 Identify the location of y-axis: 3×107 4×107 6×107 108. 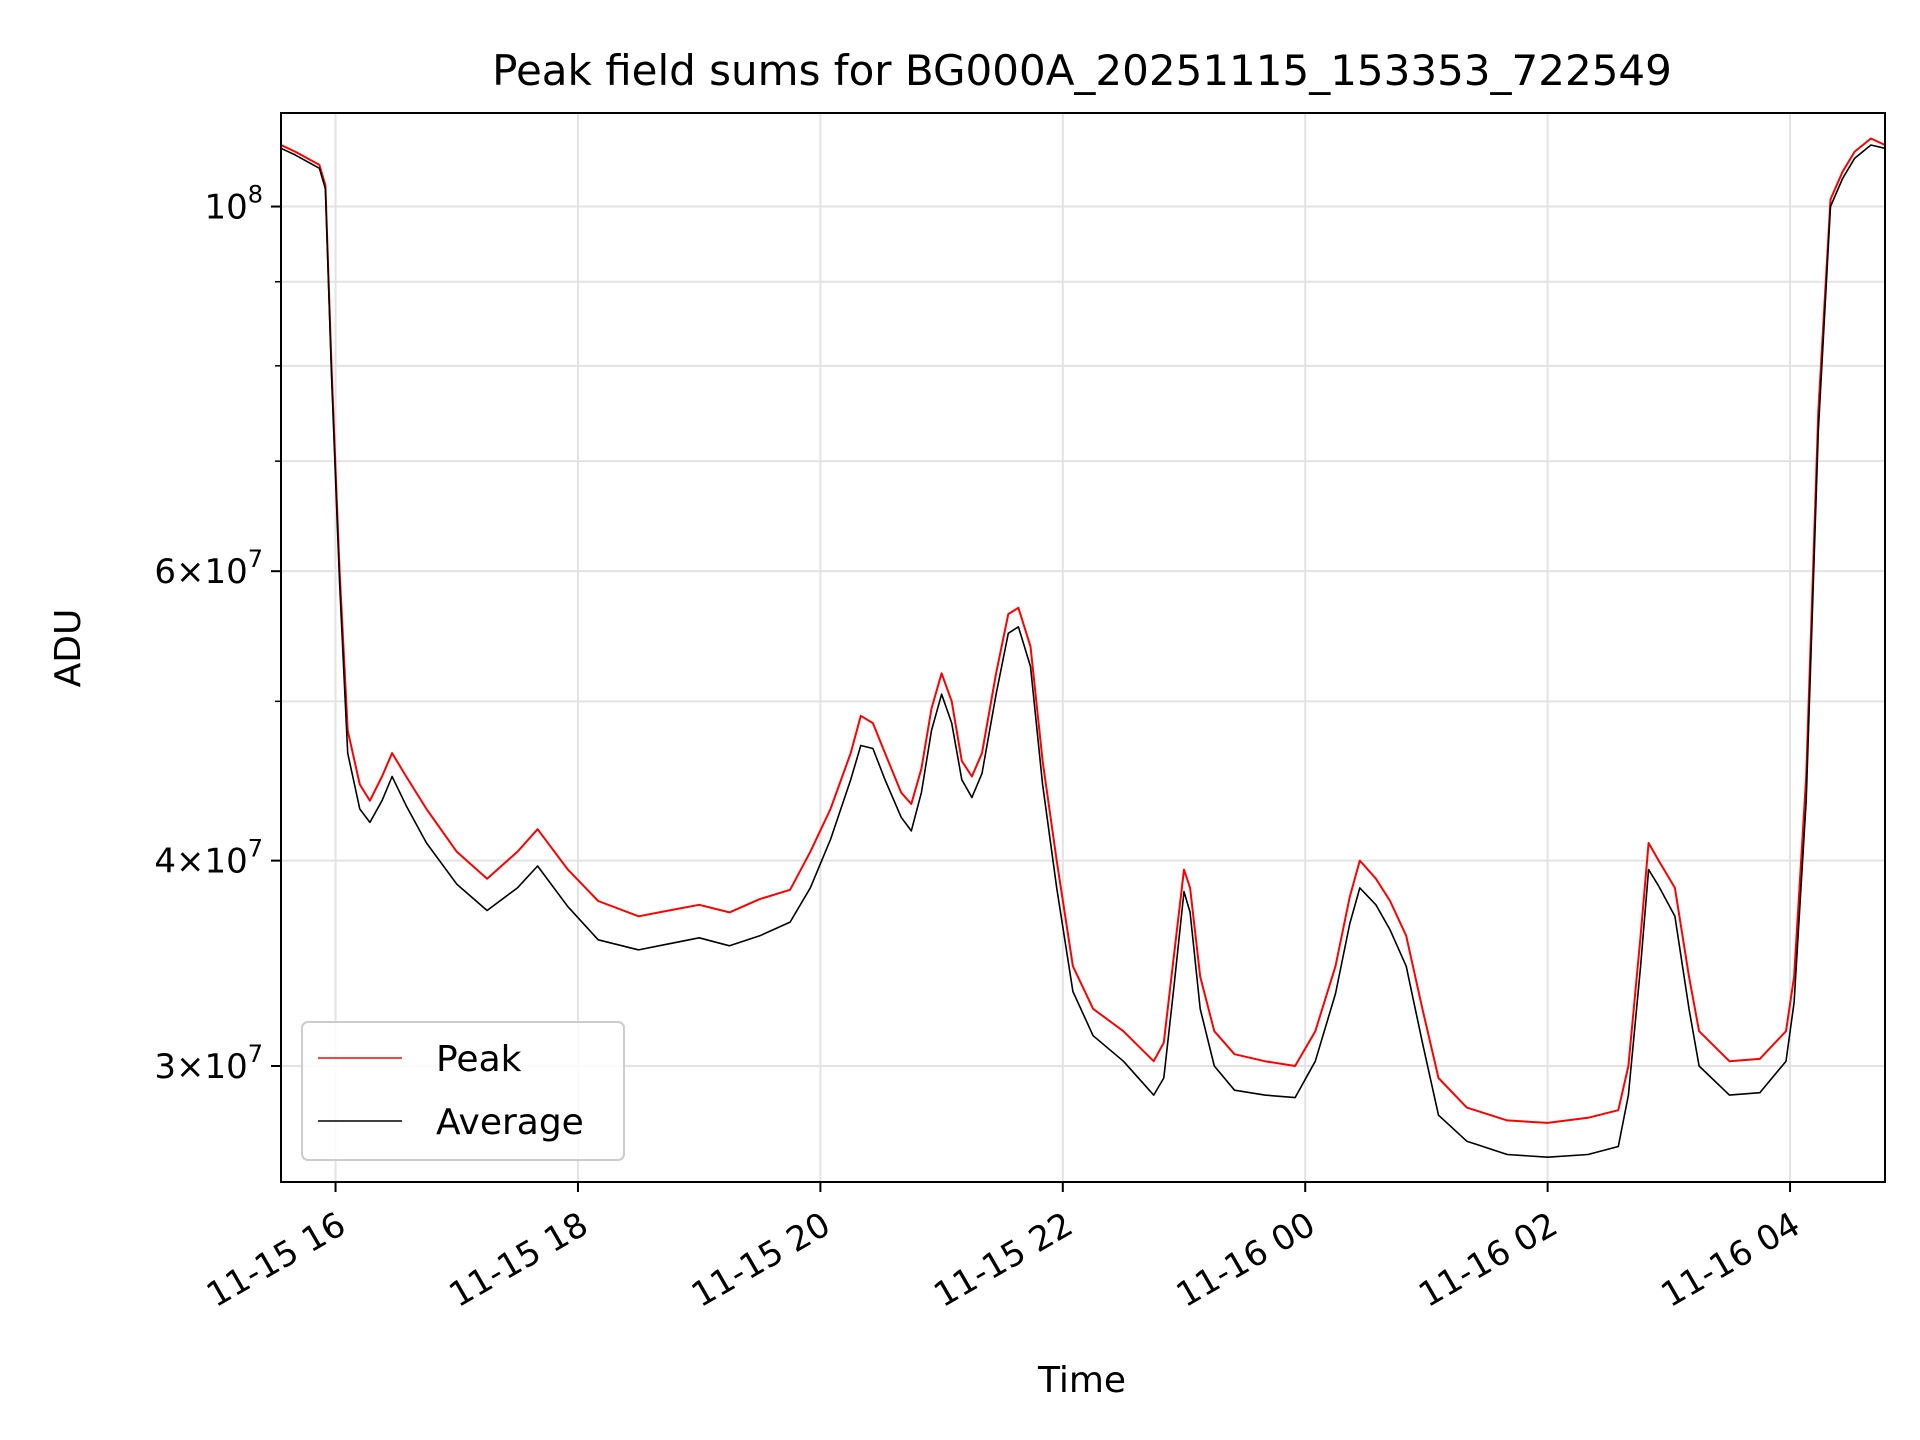
(217, 634).